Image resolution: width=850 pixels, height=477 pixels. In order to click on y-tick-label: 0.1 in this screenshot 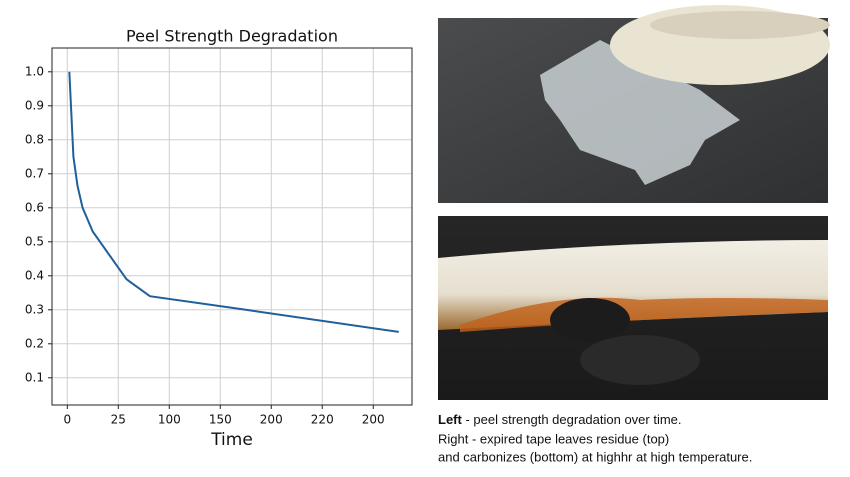, I will do `click(34, 377)`.